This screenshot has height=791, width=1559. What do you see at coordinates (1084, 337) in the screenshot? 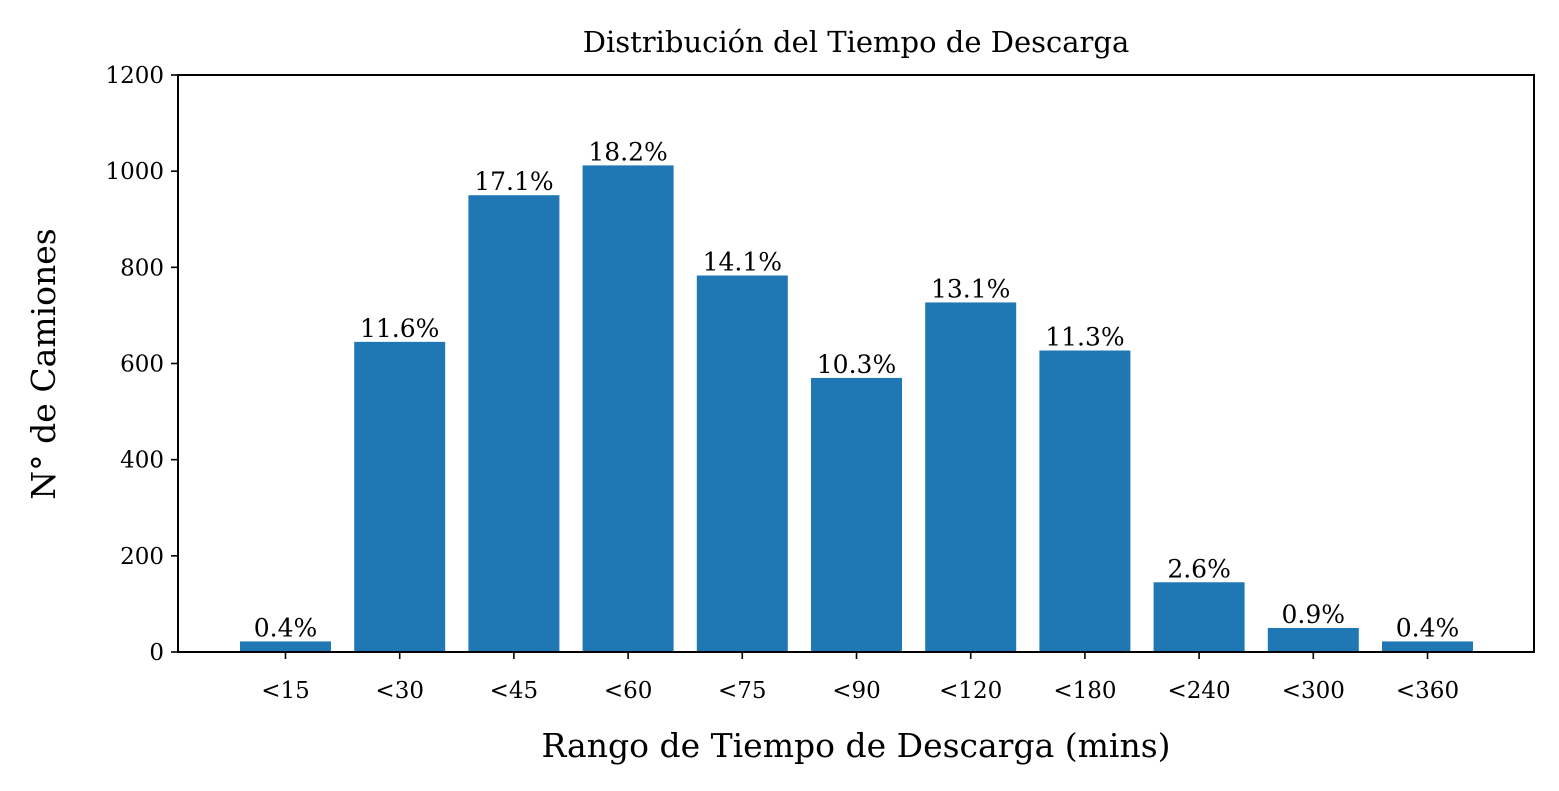
I see `bar-data-label-7: 11.3%` at bounding box center [1084, 337].